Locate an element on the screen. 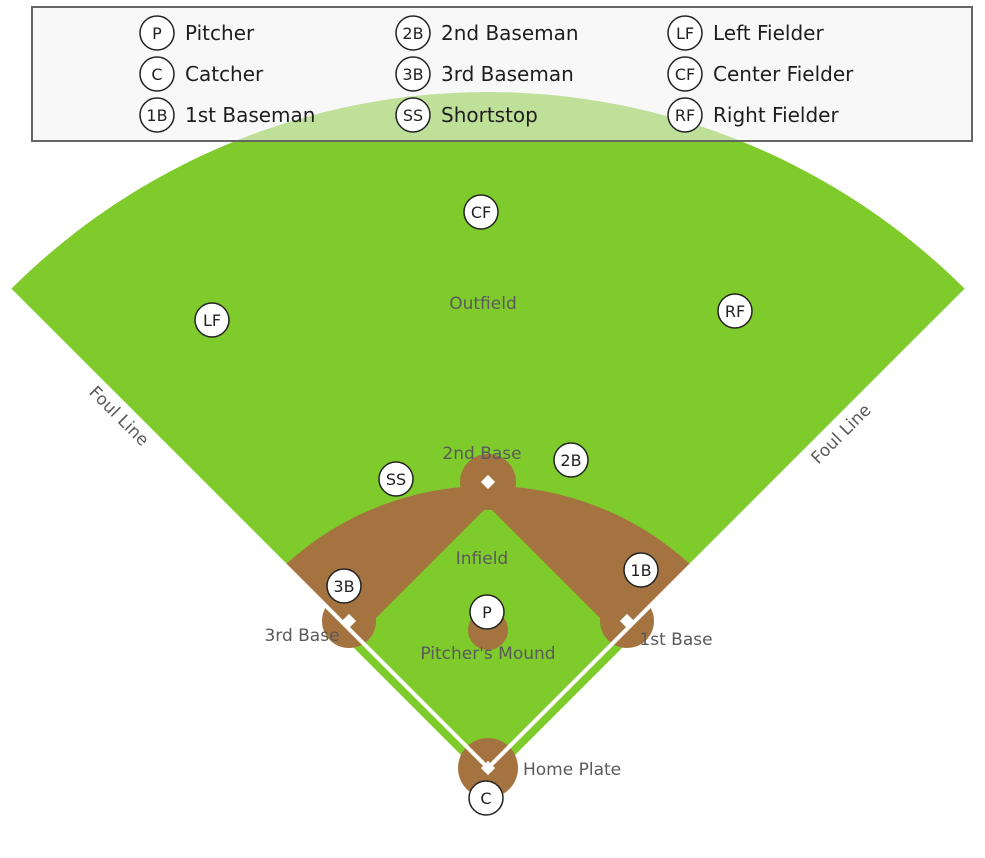  svg-text: 2nd Baseman is located at coordinates (510, 33).